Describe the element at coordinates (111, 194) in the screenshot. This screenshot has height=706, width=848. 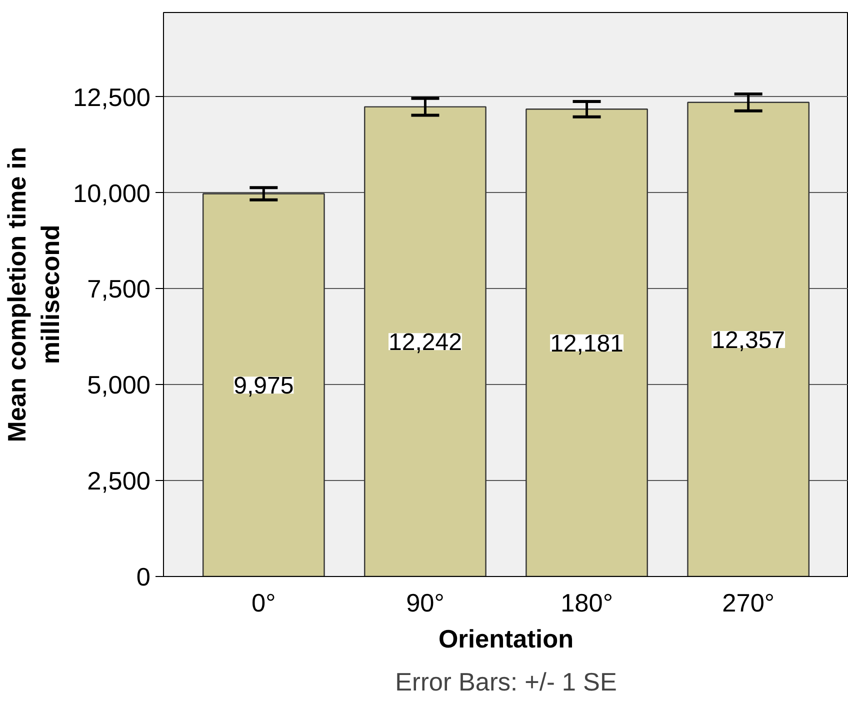
I see `y-tick-label: 10,000` at that location.